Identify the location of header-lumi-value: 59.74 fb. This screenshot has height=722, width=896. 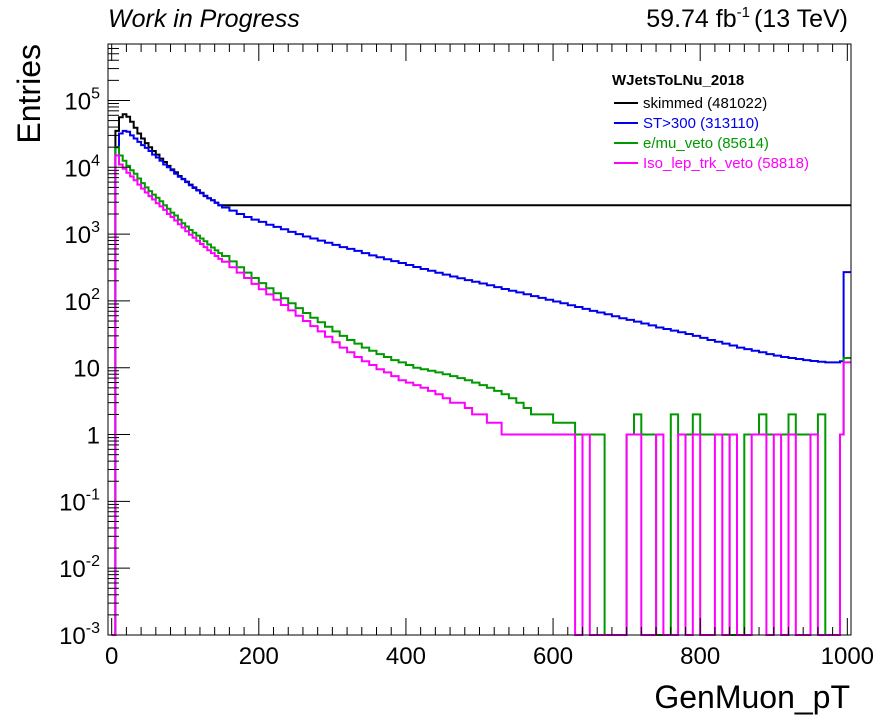
(691, 19).